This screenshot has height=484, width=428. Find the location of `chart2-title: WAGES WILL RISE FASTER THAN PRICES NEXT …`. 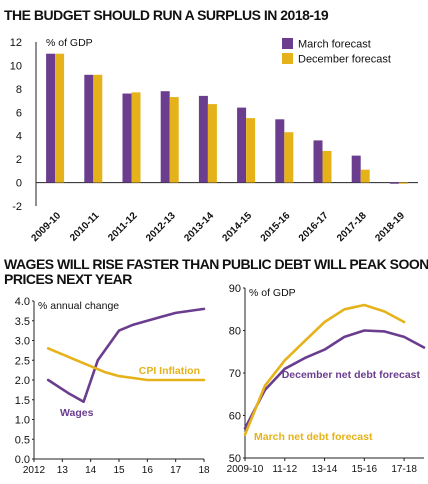

chart2-title: WAGES WILL RISE FASTER THAN PRICES NEXT … is located at coordinates (111, 272).